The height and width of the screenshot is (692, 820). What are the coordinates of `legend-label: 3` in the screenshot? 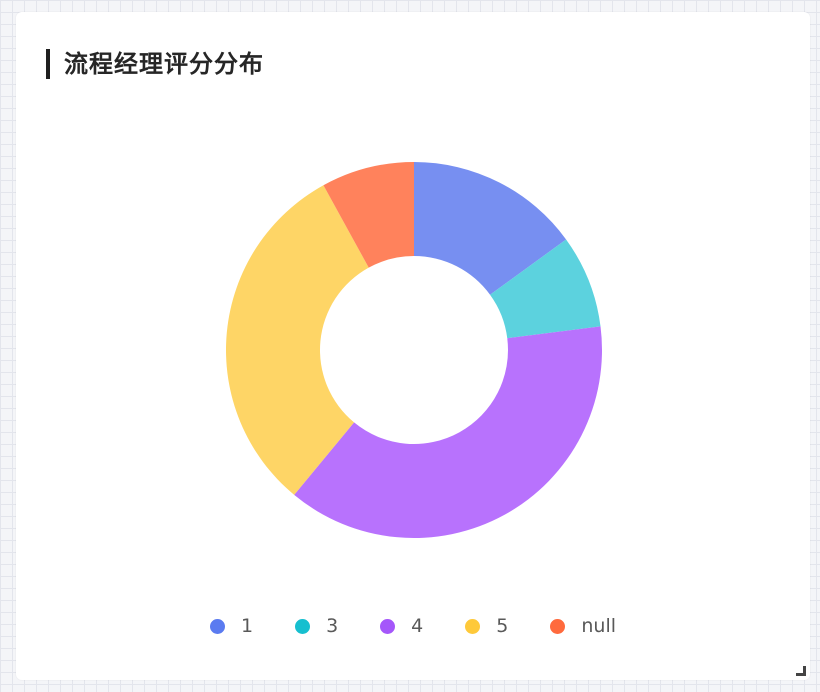 It's located at (332, 626).